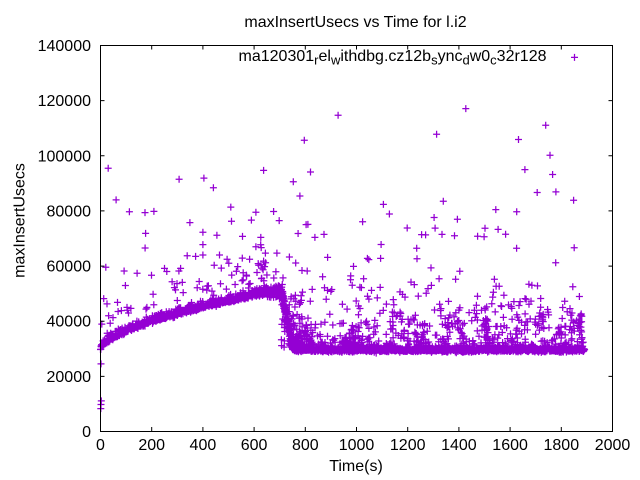 The height and width of the screenshot is (480, 640). I want to click on svg-text: Time(s), so click(356, 466).